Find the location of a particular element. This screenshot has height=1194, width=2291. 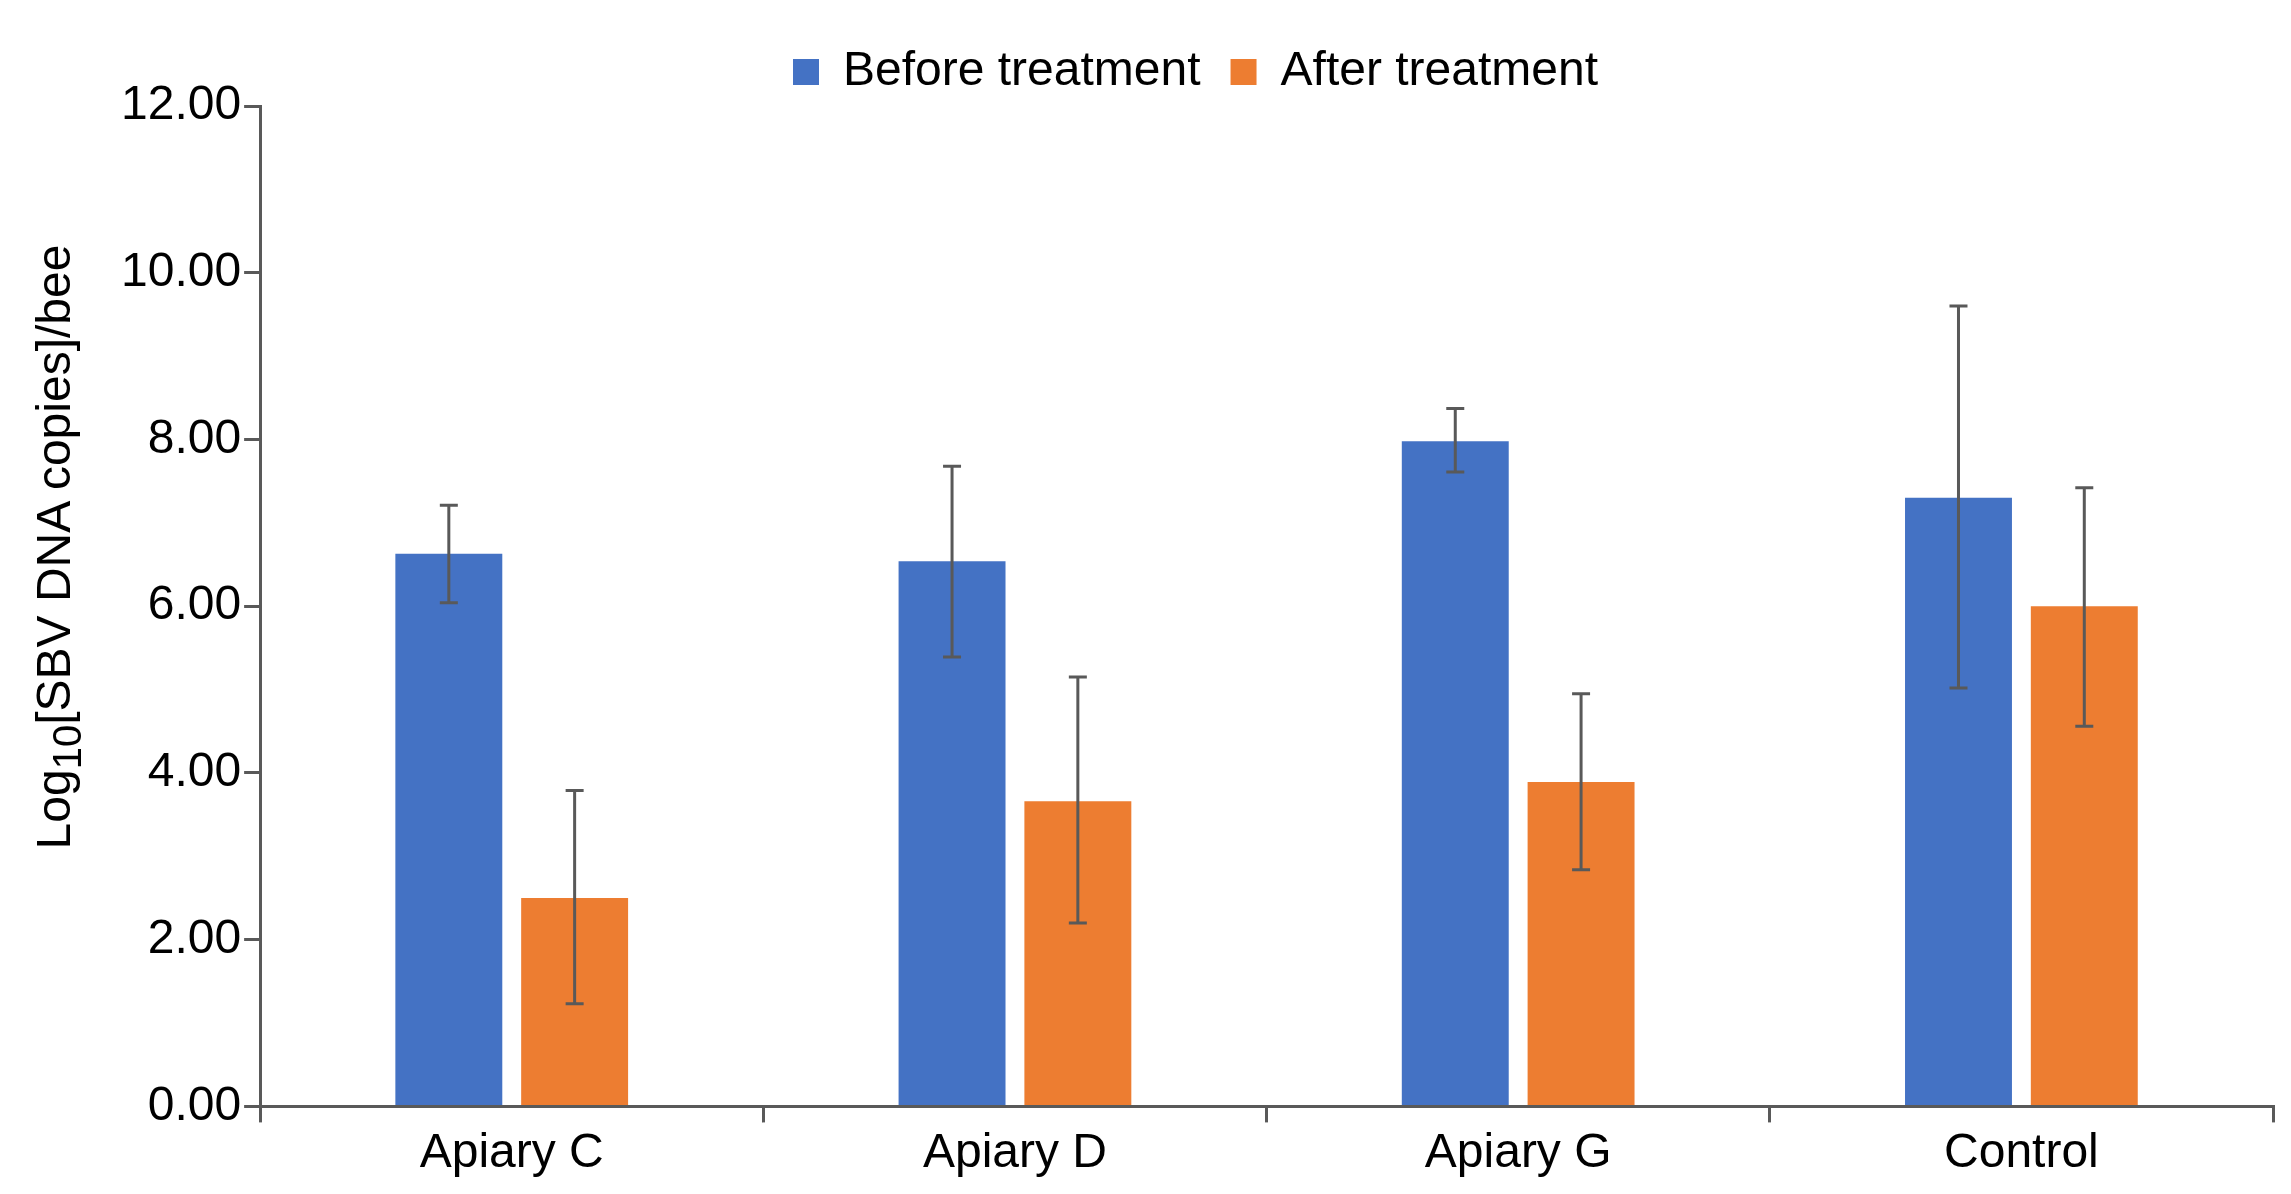

y-tick-label: 6.00 is located at coordinates (194, 603).